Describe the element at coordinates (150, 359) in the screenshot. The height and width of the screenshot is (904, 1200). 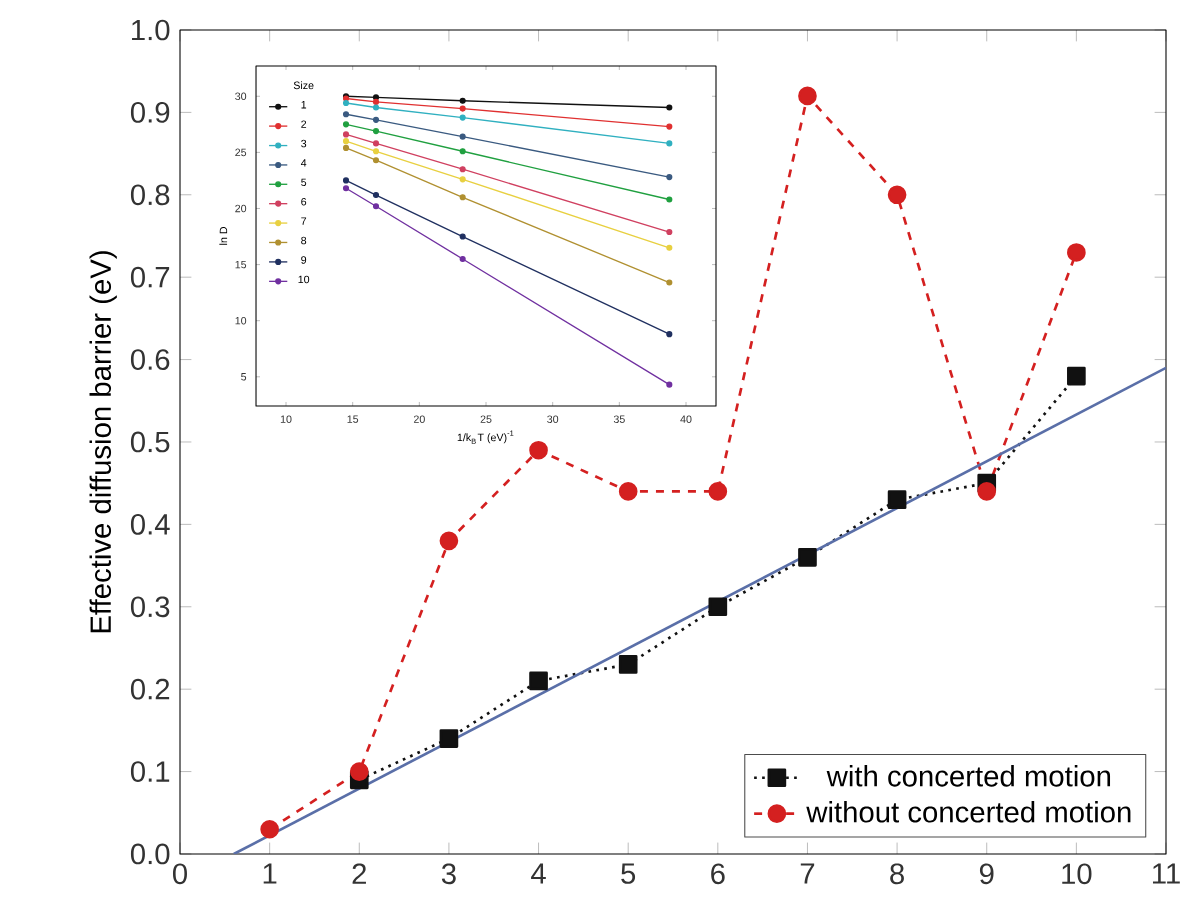
I see `y-tick-label: 0.6` at that location.